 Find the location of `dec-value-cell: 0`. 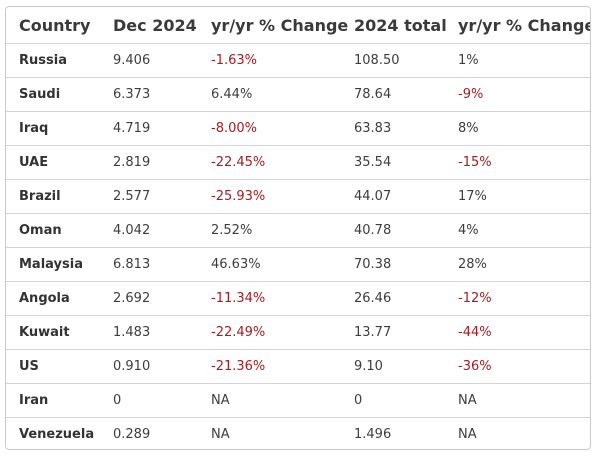

dec-value-cell: 0 is located at coordinates (149, 400).